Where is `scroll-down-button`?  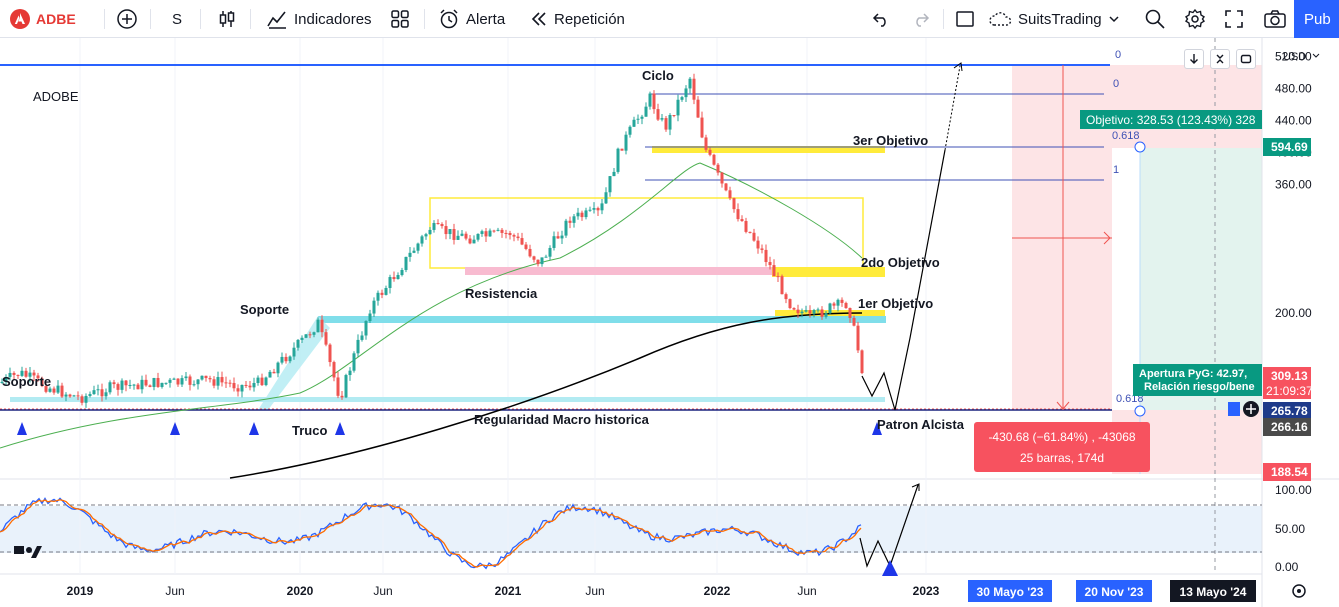 scroll-down-button is located at coordinates (1194, 59).